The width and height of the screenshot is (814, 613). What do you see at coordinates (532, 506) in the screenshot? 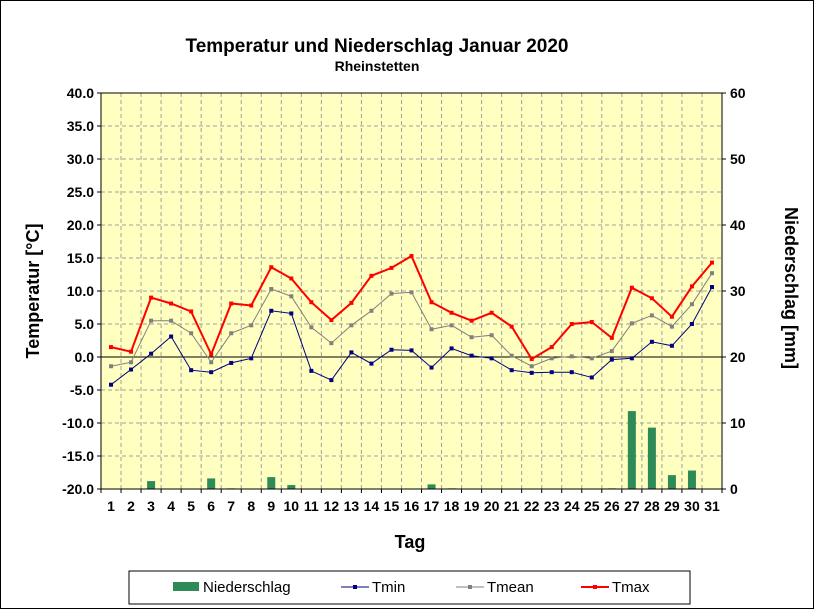
I see `x-tick-label: 22` at bounding box center [532, 506].